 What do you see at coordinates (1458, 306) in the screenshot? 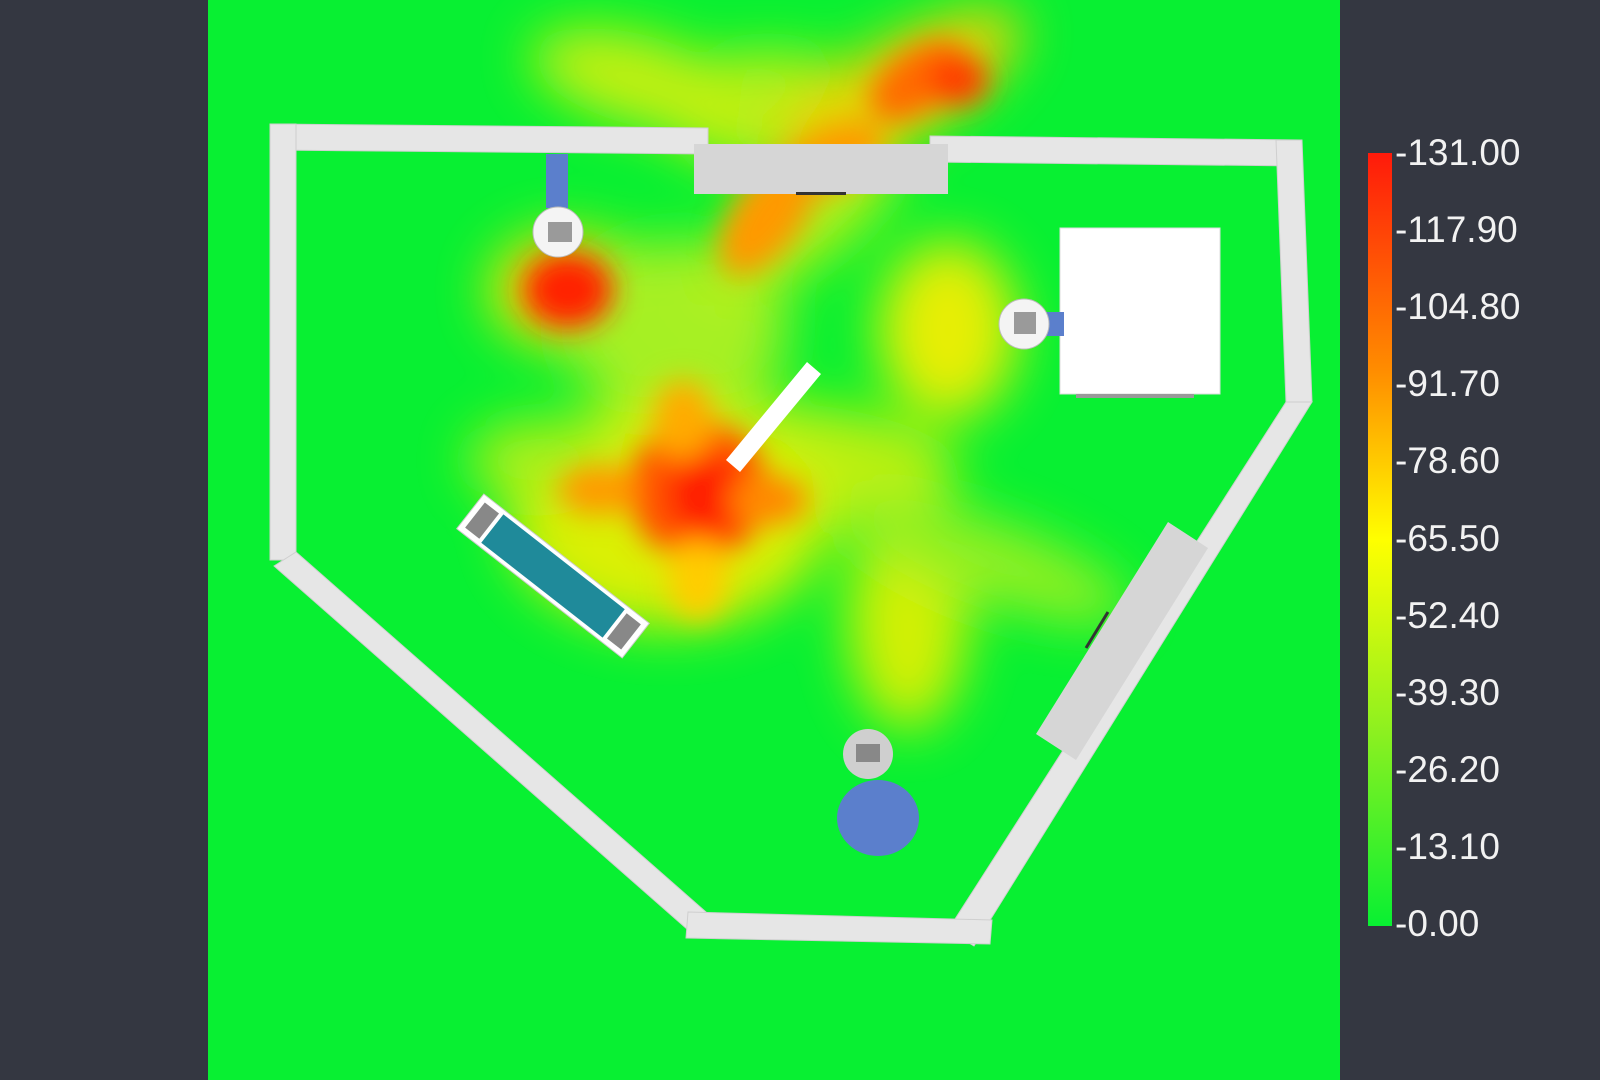
I see `colorbar-label: -104.80` at bounding box center [1458, 306].